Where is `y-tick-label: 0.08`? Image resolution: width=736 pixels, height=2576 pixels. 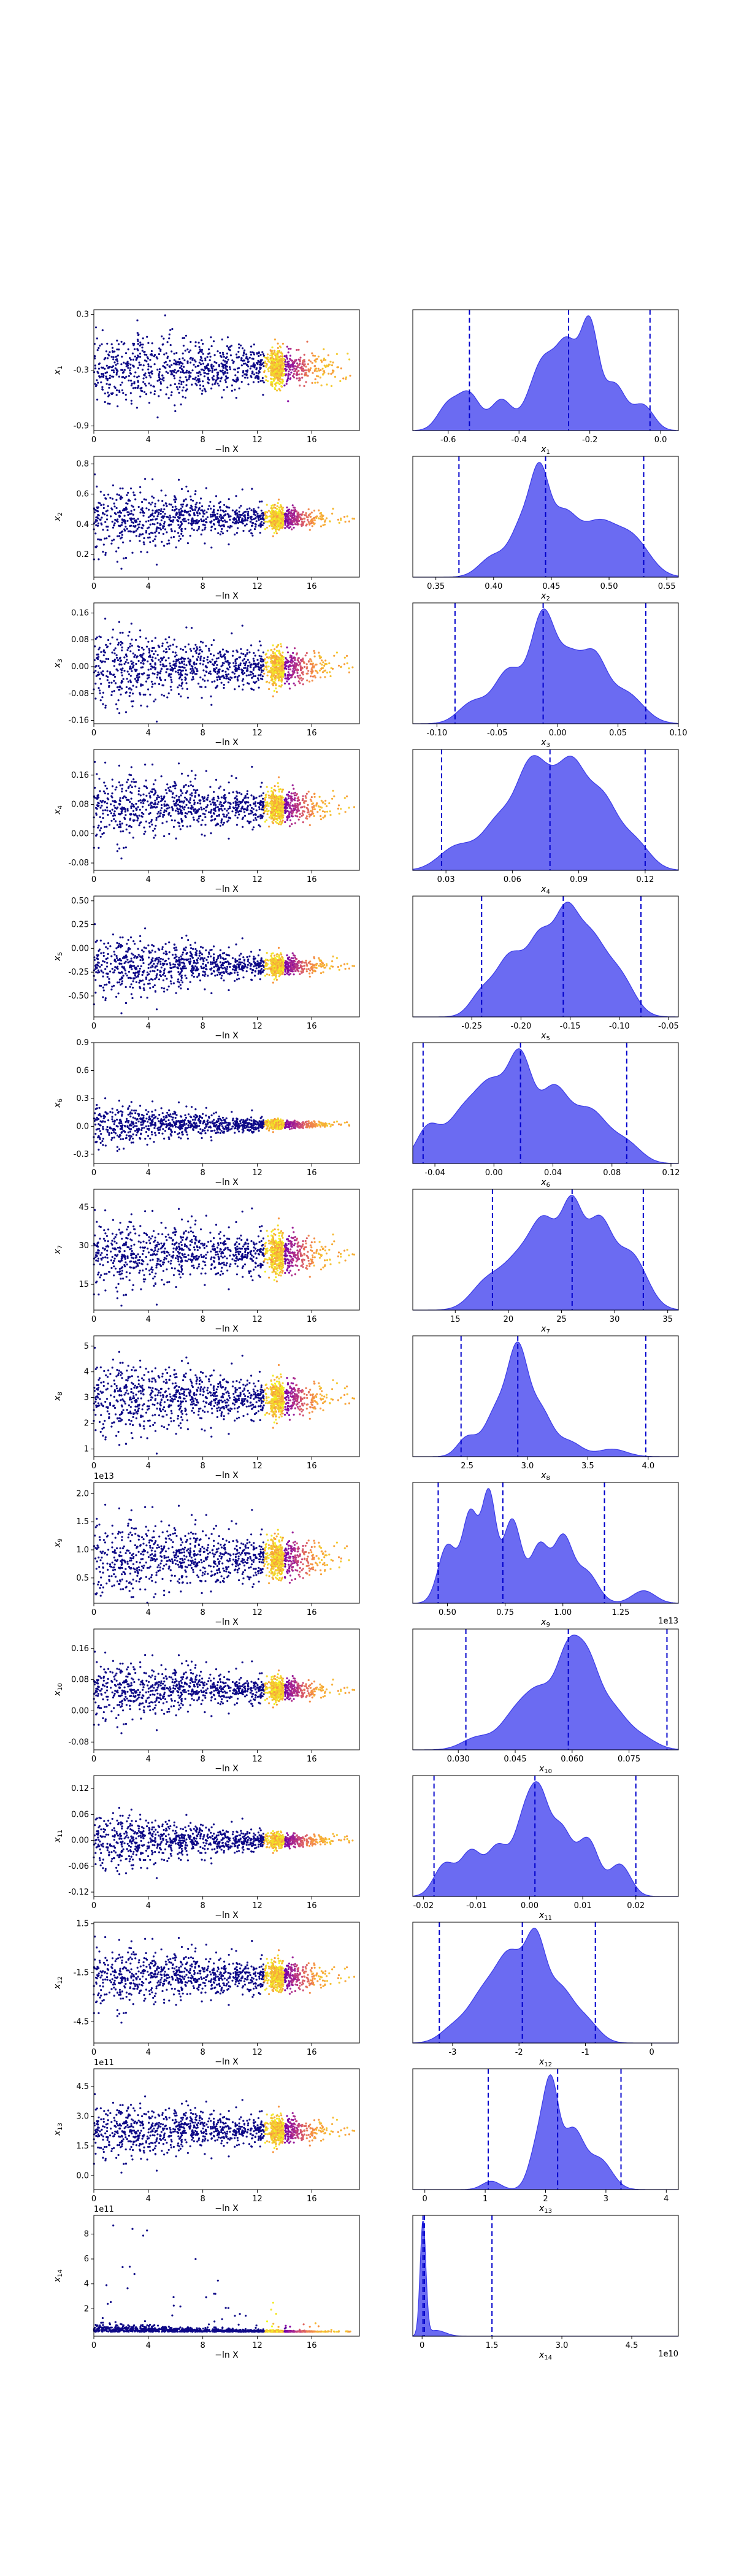
y-tick-label: 0.08 is located at coordinates (80, 640).